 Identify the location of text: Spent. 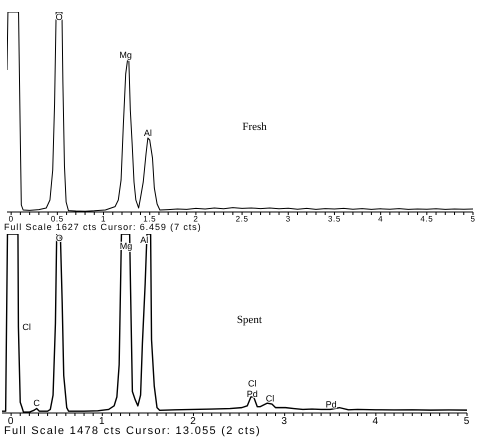
(249, 319).